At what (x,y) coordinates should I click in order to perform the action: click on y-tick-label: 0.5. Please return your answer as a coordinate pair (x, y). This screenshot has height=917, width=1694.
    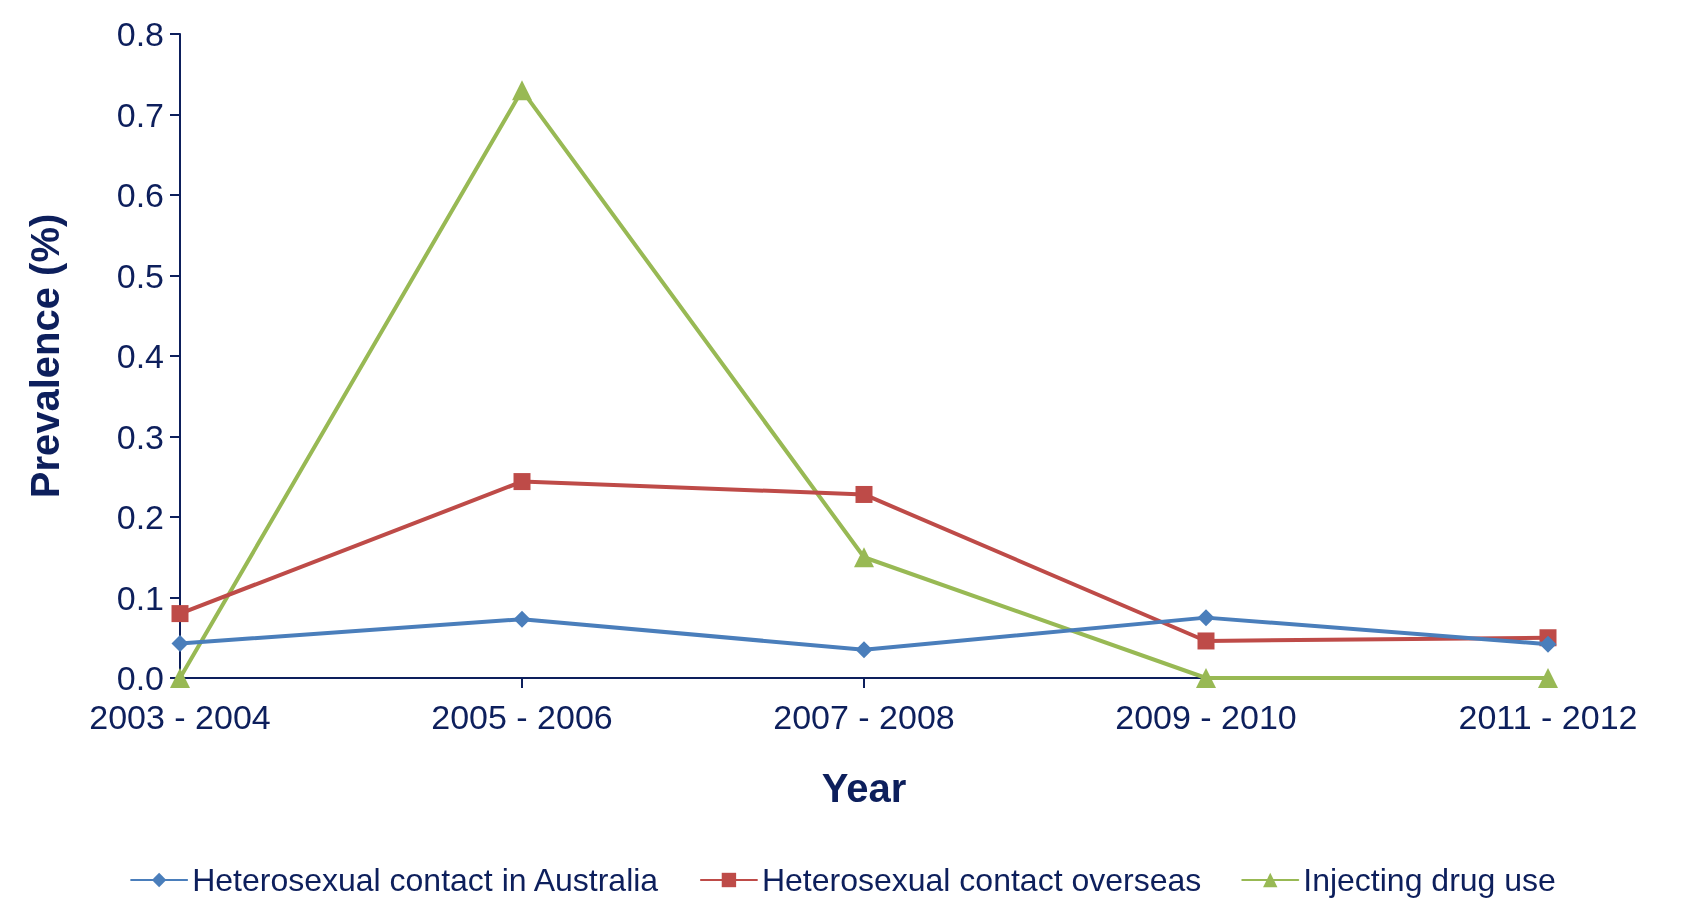
    Looking at the image, I should click on (140, 275).